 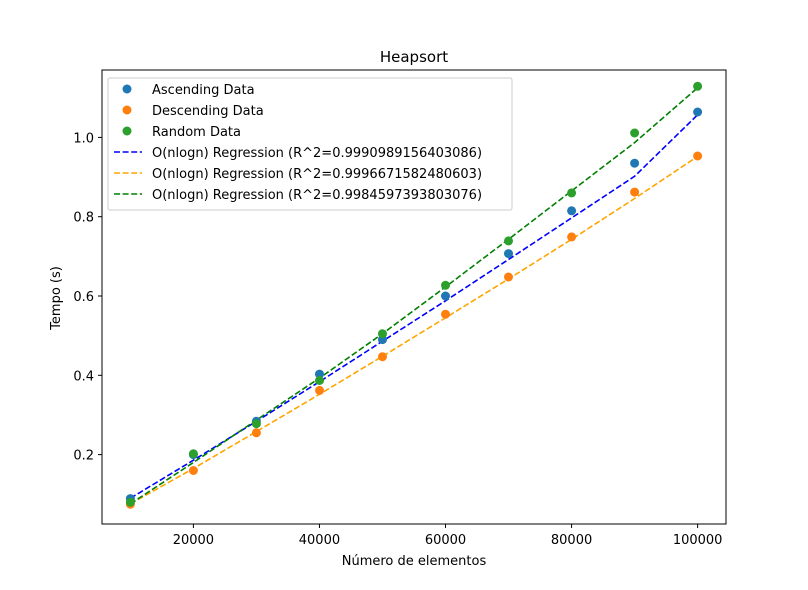 What do you see at coordinates (319, 540) in the screenshot?
I see `x-tick-label: 40000` at bounding box center [319, 540].